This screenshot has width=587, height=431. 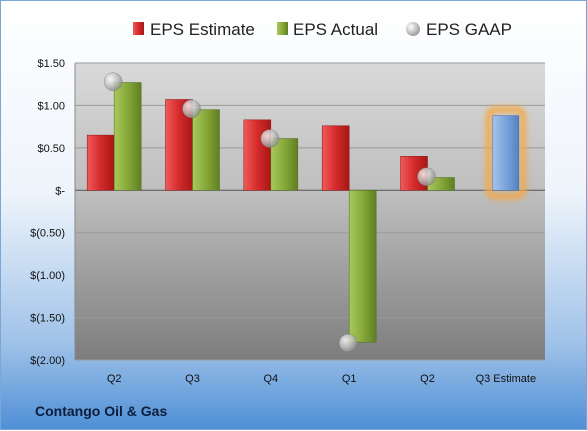 I want to click on y-tick-label: $1.00, so click(x=51, y=106).